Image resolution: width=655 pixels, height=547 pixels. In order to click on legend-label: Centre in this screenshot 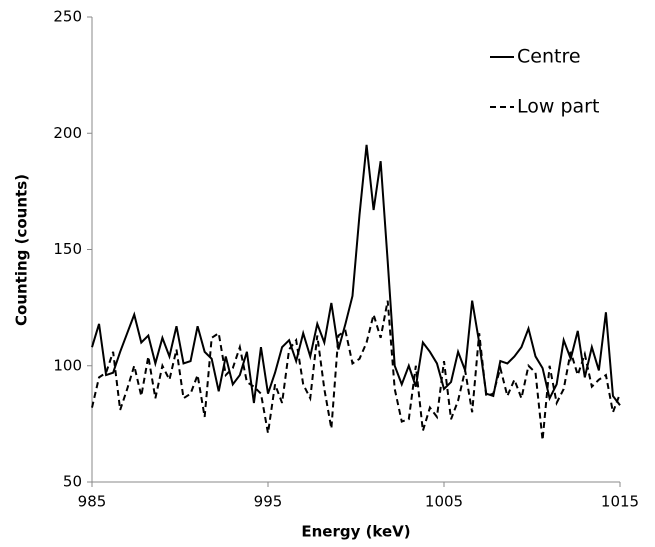, I will do `click(549, 57)`.